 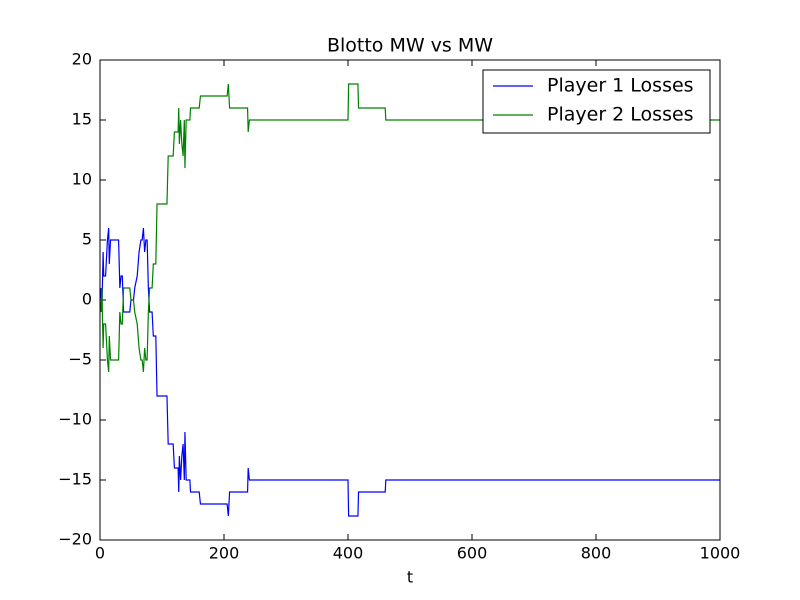 What do you see at coordinates (87, 299) in the screenshot?
I see `y-tick-label: 0` at bounding box center [87, 299].